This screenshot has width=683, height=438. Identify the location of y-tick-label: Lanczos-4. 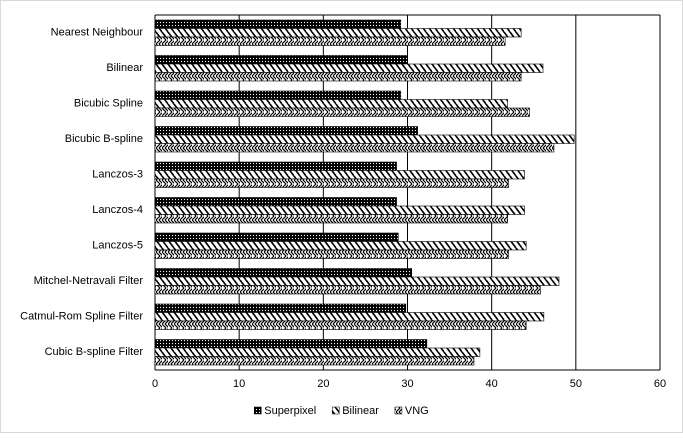
(117, 210).